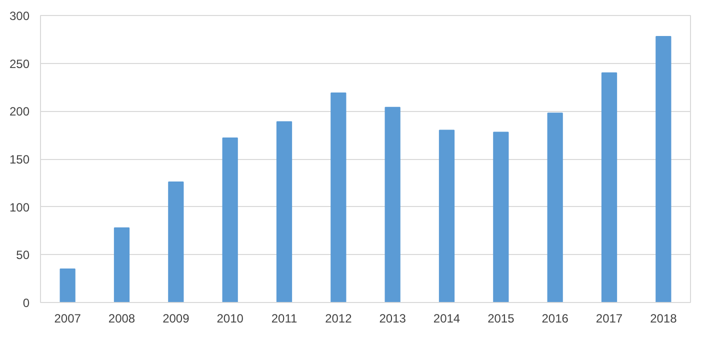  Describe the element at coordinates (68, 319) in the screenshot. I see `x-tick-label: 2007` at that location.